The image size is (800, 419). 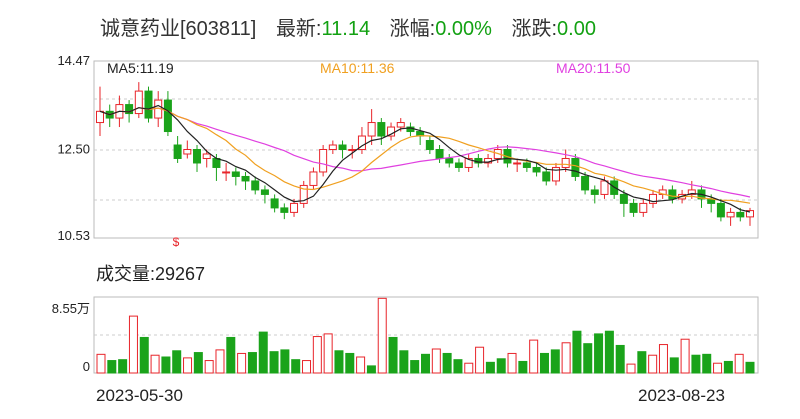 I want to click on change-value: 0.00, so click(x=576, y=29).